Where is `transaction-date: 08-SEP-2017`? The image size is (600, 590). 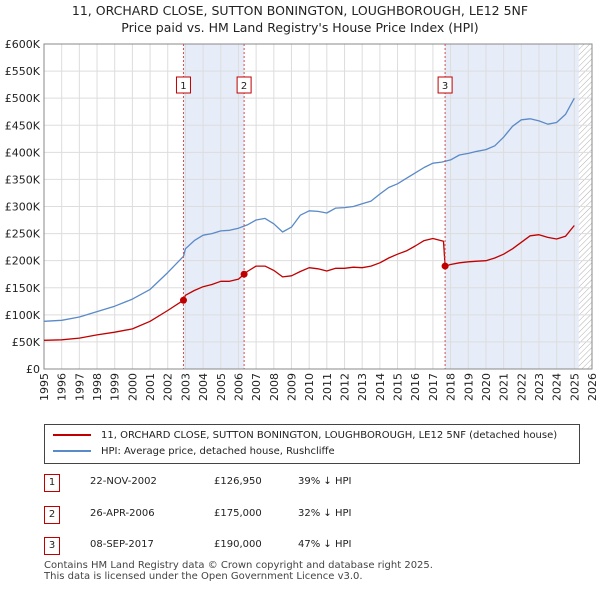
transaction-date: 08-SEP-2017 is located at coordinates (122, 544).